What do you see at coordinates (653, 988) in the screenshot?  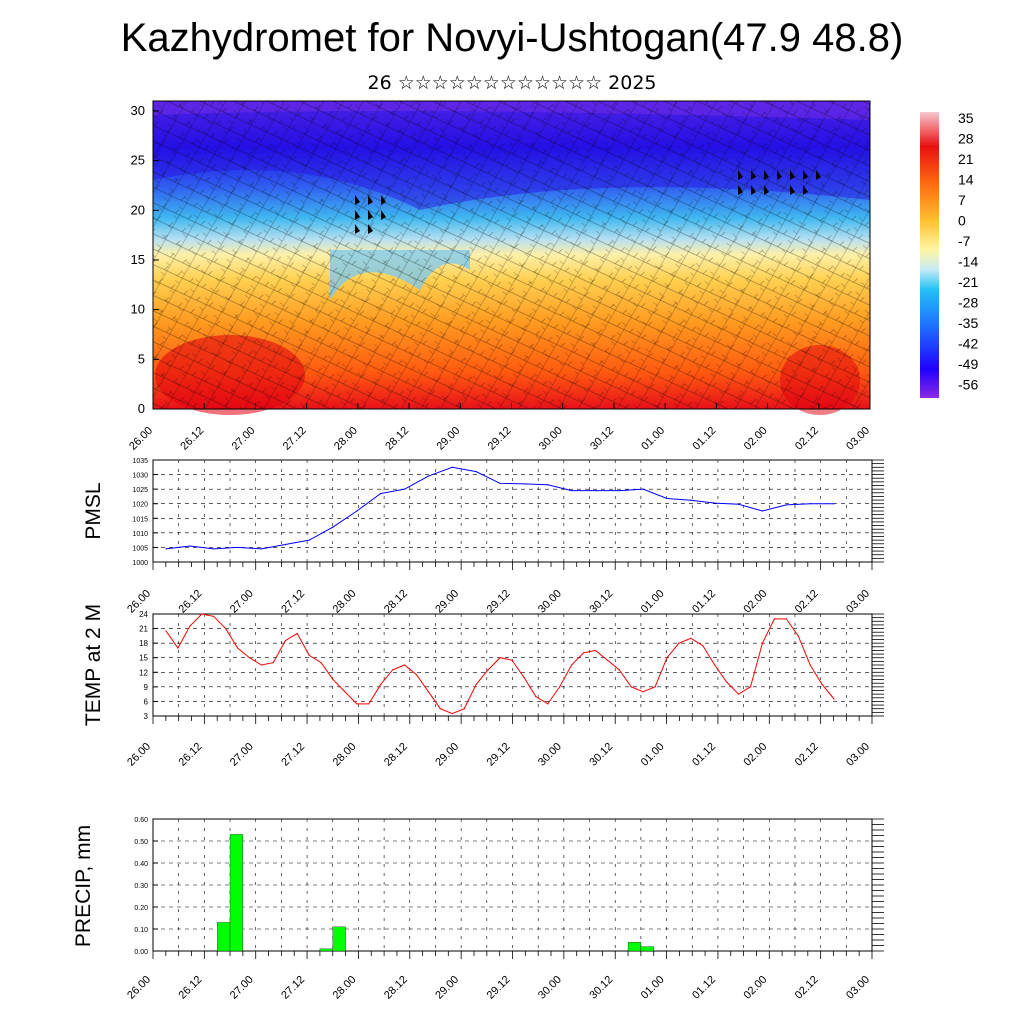 I see `precip-x-tick-label: 01.00` at bounding box center [653, 988].